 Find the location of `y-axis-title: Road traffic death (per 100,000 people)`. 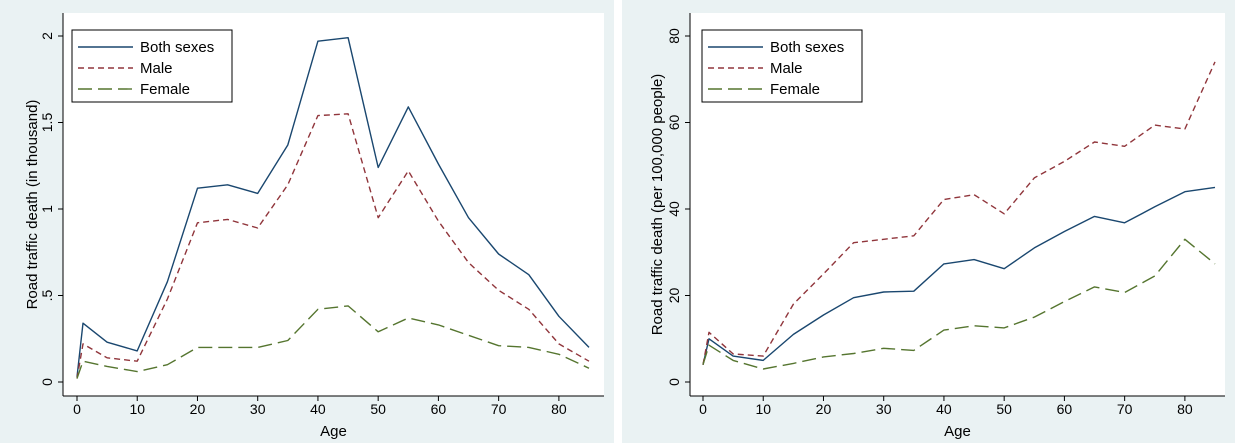

y-axis-title: Road traffic death (per 100,000 people) is located at coordinates (657, 205).